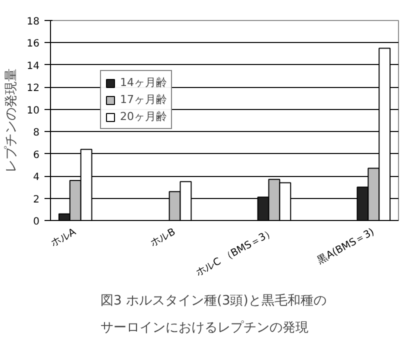 This screenshot has height=340, width=410. What do you see at coordinates (33, 44) in the screenshot?
I see `y-tick-label: 16` at bounding box center [33, 44].